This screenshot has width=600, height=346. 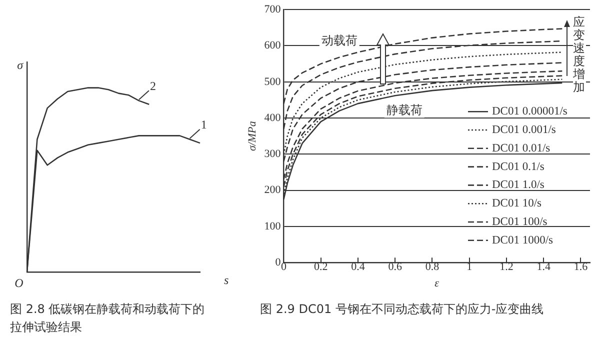 What do you see at coordinates (543, 267) in the screenshot?
I see `x-tick-label: 1.4` at bounding box center [543, 267].